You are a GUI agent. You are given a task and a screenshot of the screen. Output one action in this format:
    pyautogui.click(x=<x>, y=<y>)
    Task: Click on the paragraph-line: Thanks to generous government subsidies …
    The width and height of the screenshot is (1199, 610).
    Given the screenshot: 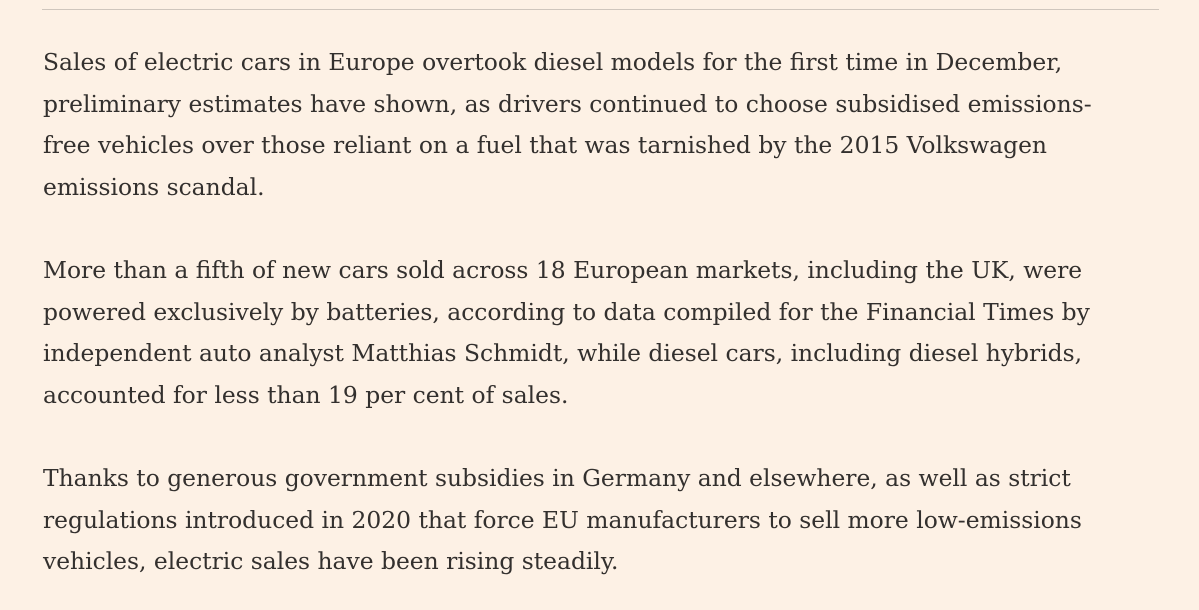 What is the action you would take?
    pyautogui.click(x=557, y=478)
    